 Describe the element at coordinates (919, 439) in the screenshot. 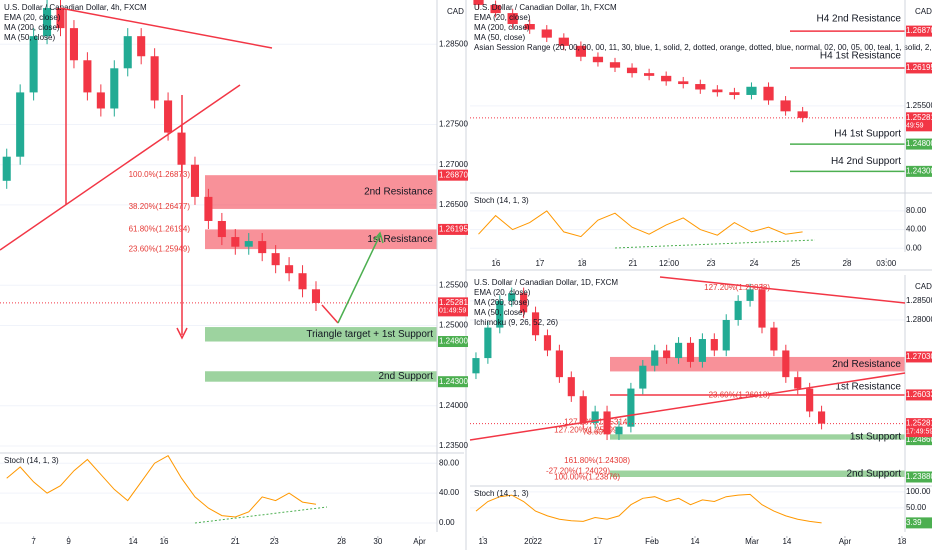

I see `level-price: 1.24860` at that location.